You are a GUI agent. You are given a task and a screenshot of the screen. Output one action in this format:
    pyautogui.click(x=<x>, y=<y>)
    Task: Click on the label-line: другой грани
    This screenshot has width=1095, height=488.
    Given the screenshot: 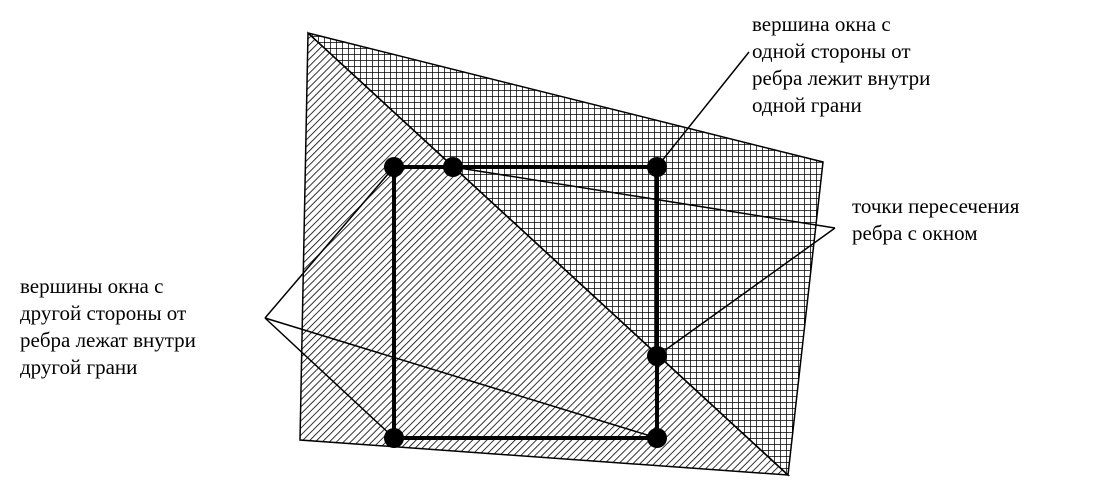 What is the action you would take?
    pyautogui.click(x=79, y=367)
    